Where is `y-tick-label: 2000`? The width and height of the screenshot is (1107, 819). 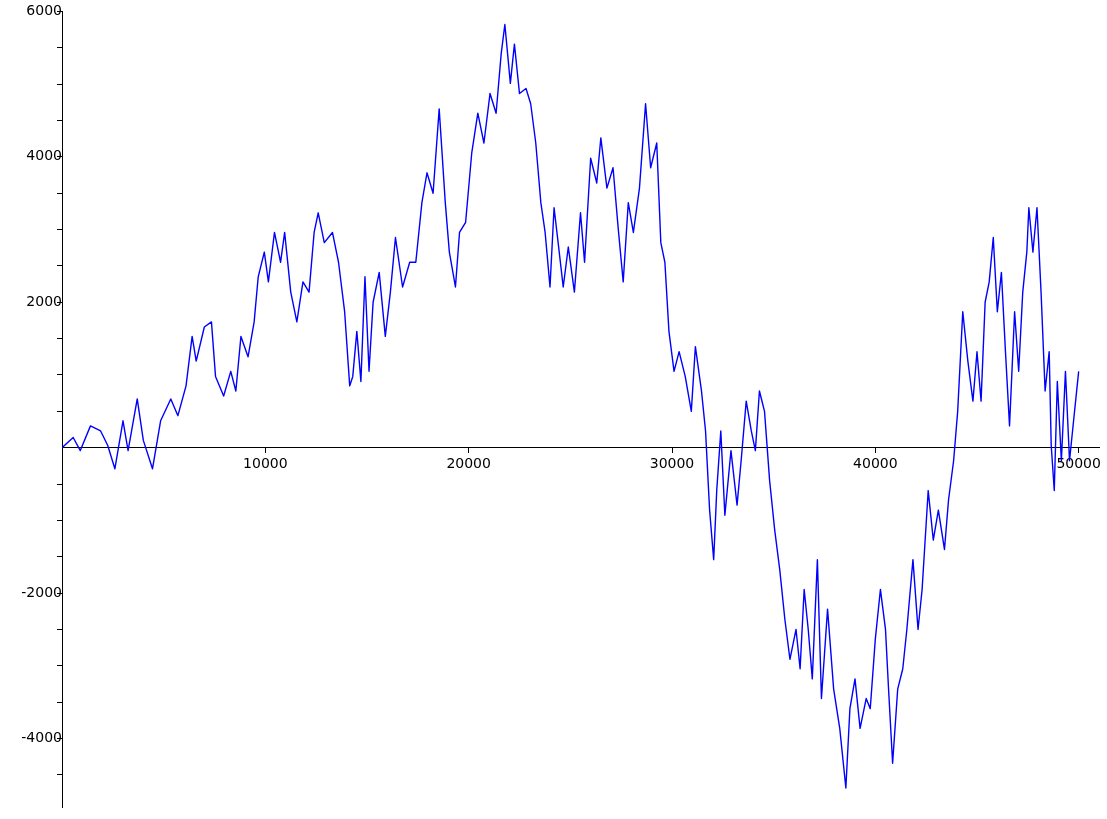 y-tick-label: 2000 is located at coordinates (44, 300).